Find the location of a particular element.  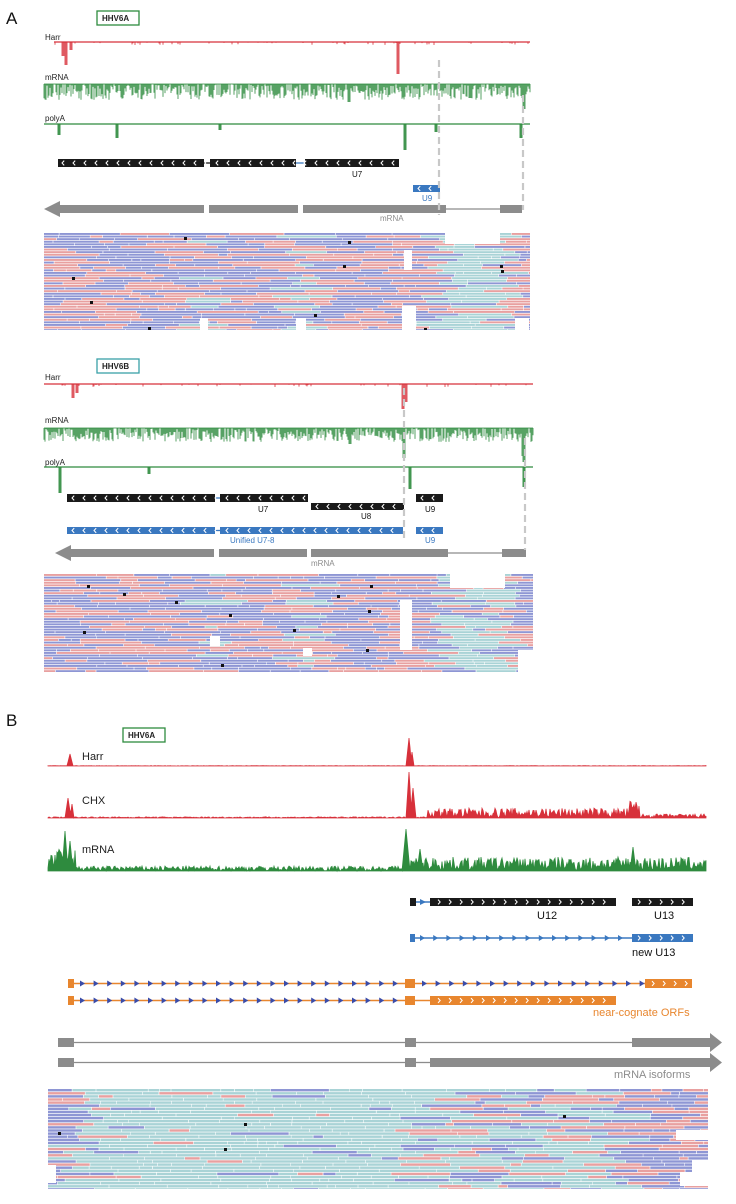

gene-u7 is located at coordinates (187, 498).